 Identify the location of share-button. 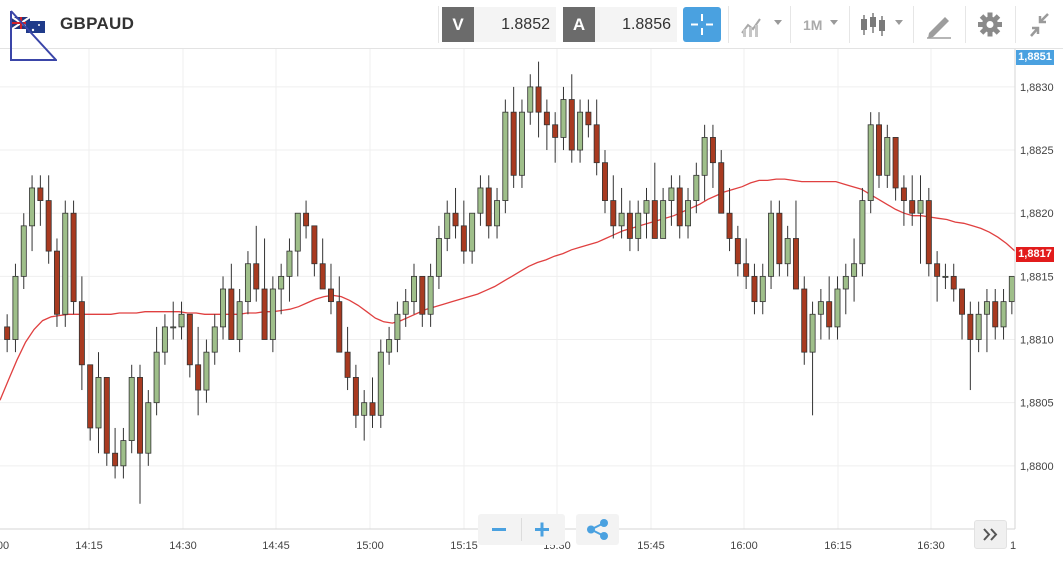
(597, 529).